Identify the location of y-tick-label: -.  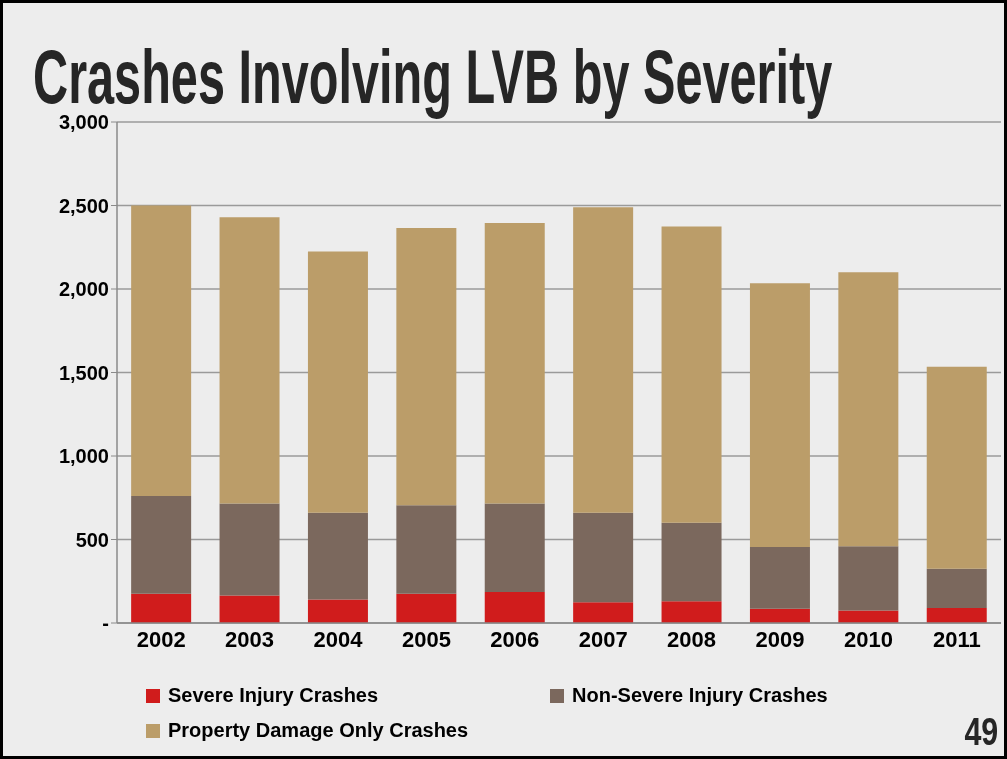
(105, 623).